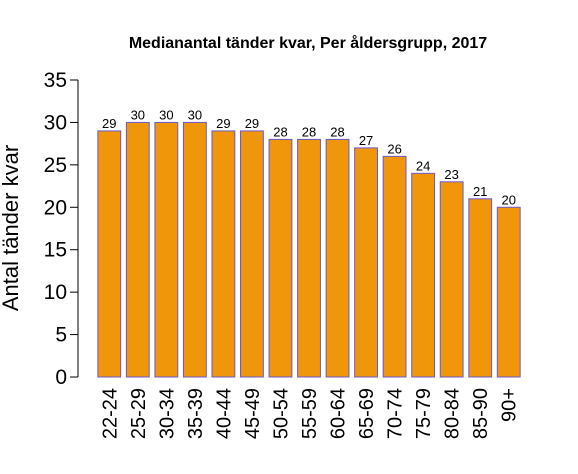 The image size is (578, 474). I want to click on y-tick-label: 15, so click(55, 250).